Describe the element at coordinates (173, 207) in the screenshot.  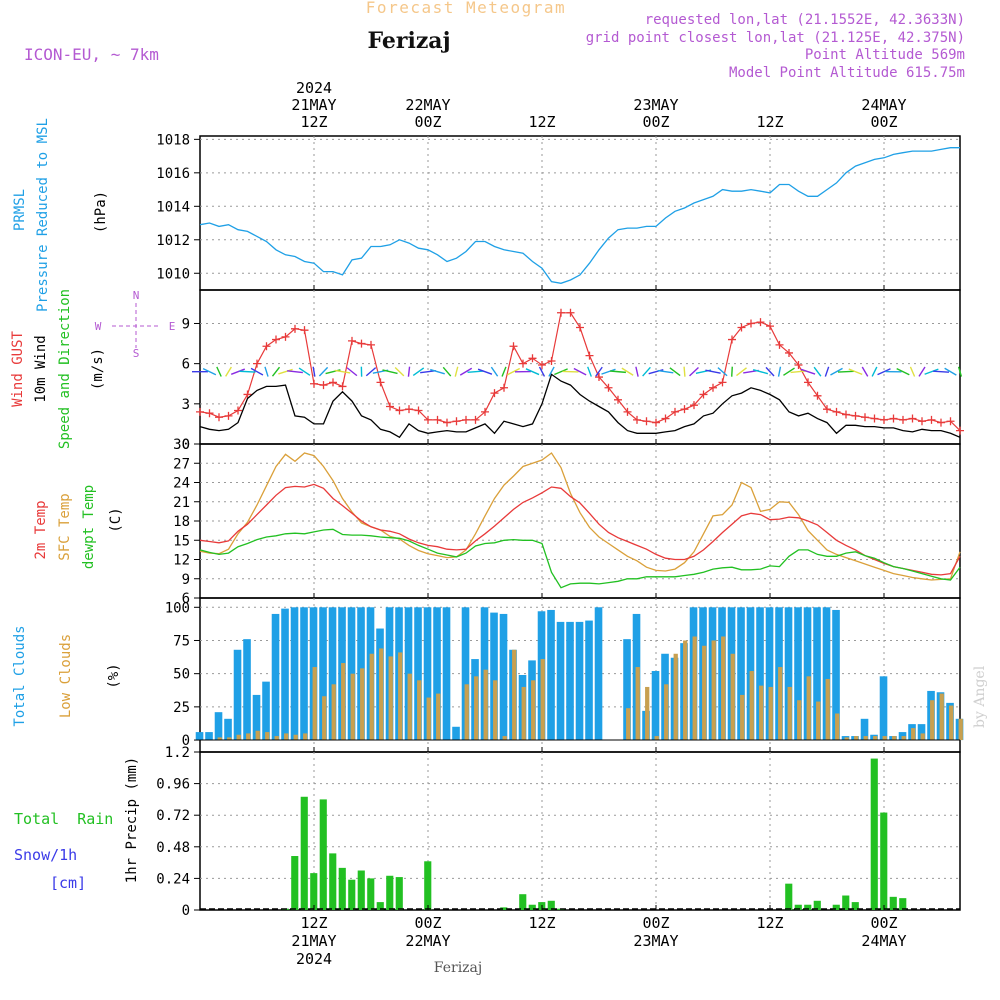
I see `y-tick-label-pressure: 1014` at that location.